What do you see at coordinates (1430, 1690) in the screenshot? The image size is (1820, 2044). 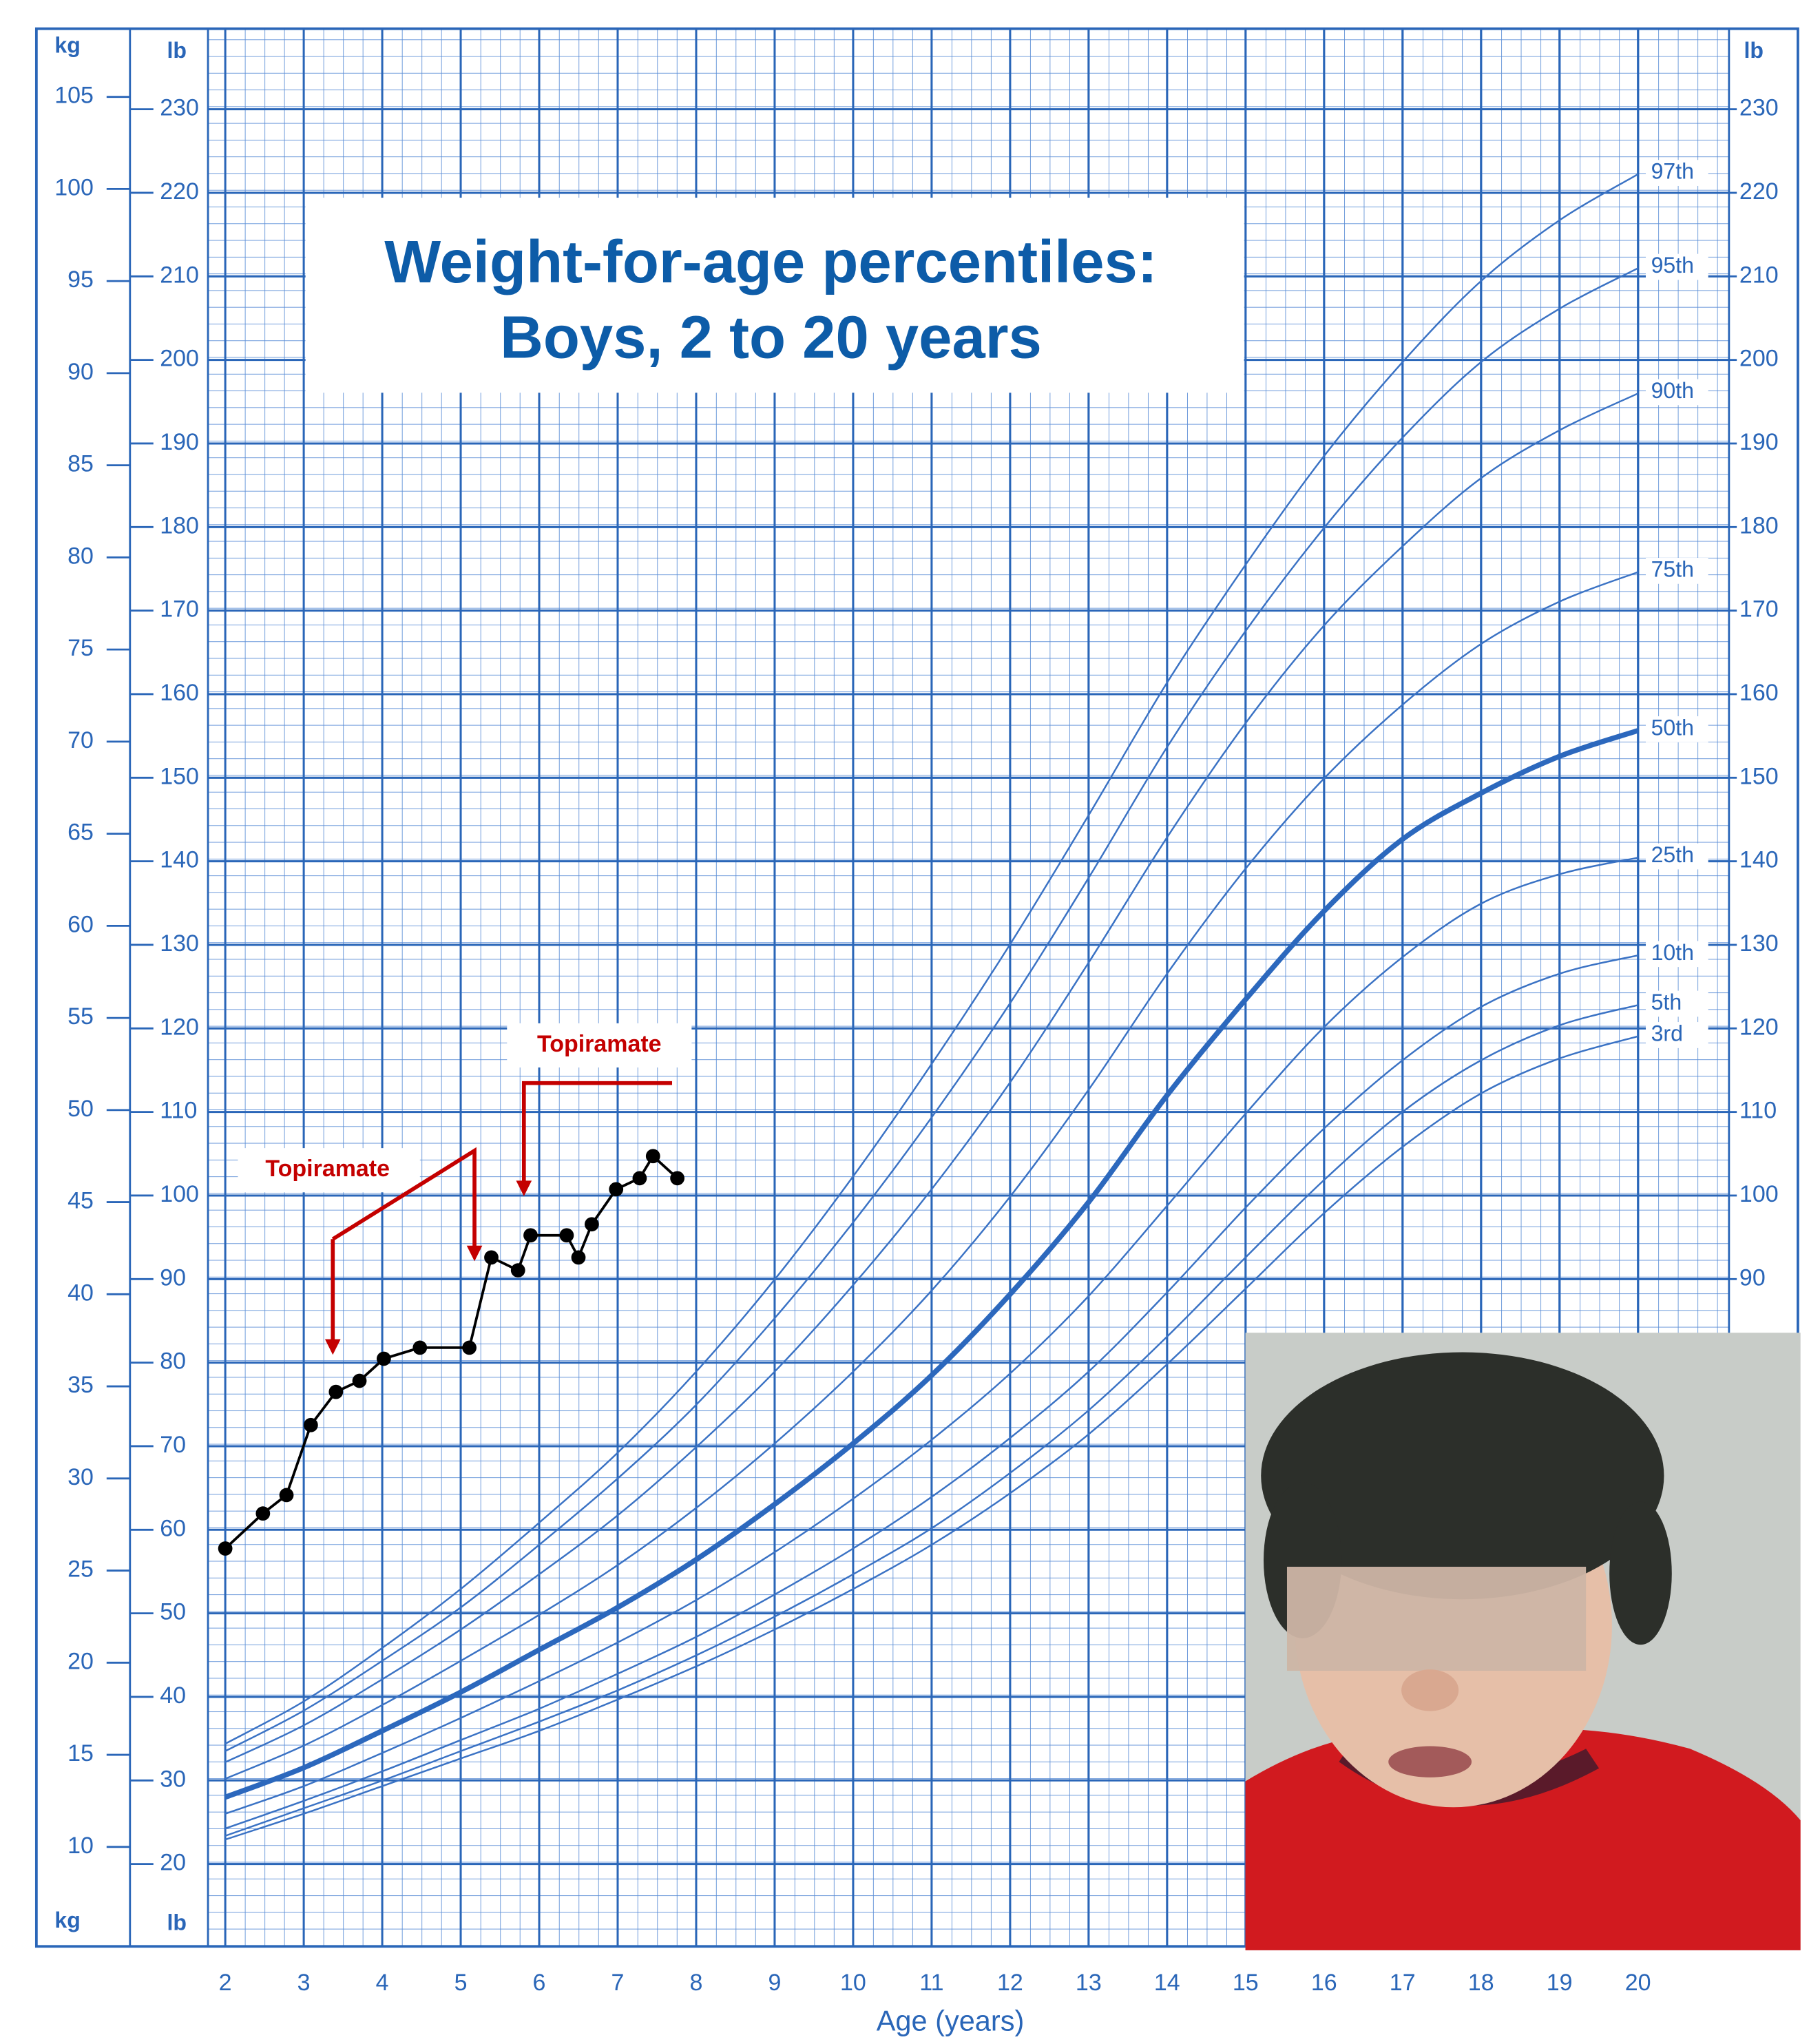 I see `photo-nose` at bounding box center [1430, 1690].